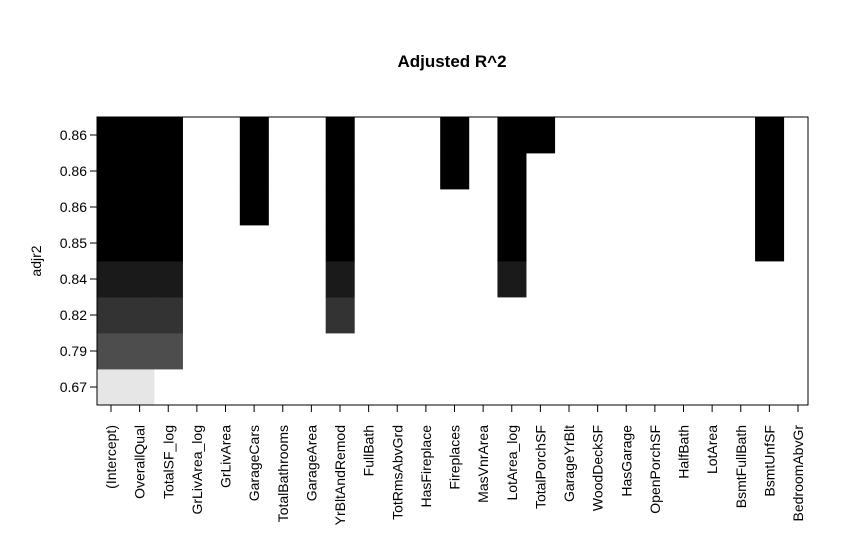 Image resolution: width=867 pixels, height=542 pixels. I want to click on y-tick-label: 0.79, so click(73, 351).